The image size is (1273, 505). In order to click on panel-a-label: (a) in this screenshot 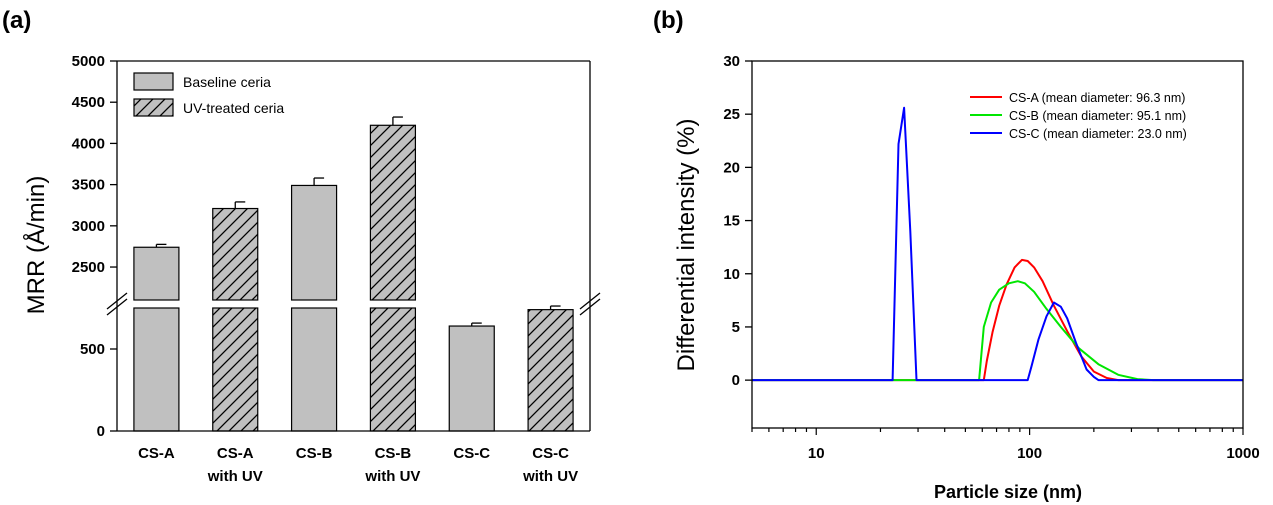, I will do `click(16, 20)`.